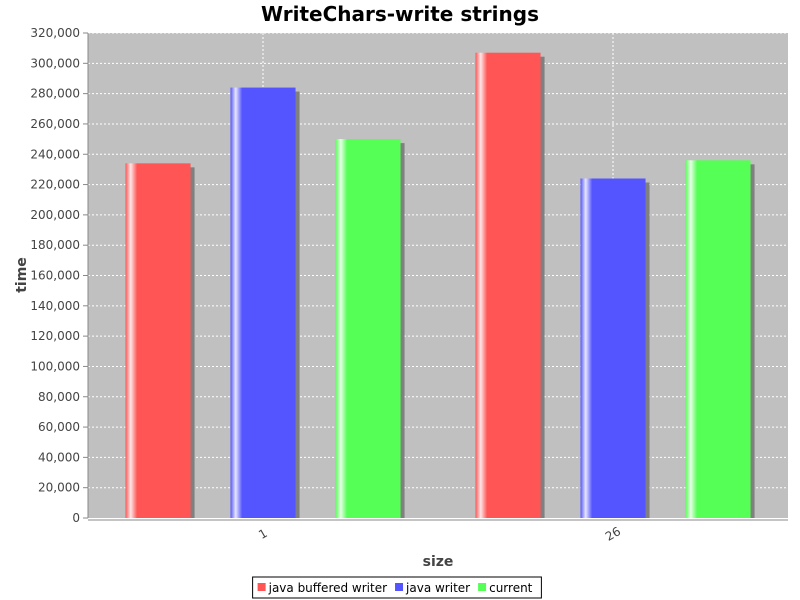 The width and height of the screenshot is (800, 600). I want to click on y-tick-label: 200,000, so click(55, 215).